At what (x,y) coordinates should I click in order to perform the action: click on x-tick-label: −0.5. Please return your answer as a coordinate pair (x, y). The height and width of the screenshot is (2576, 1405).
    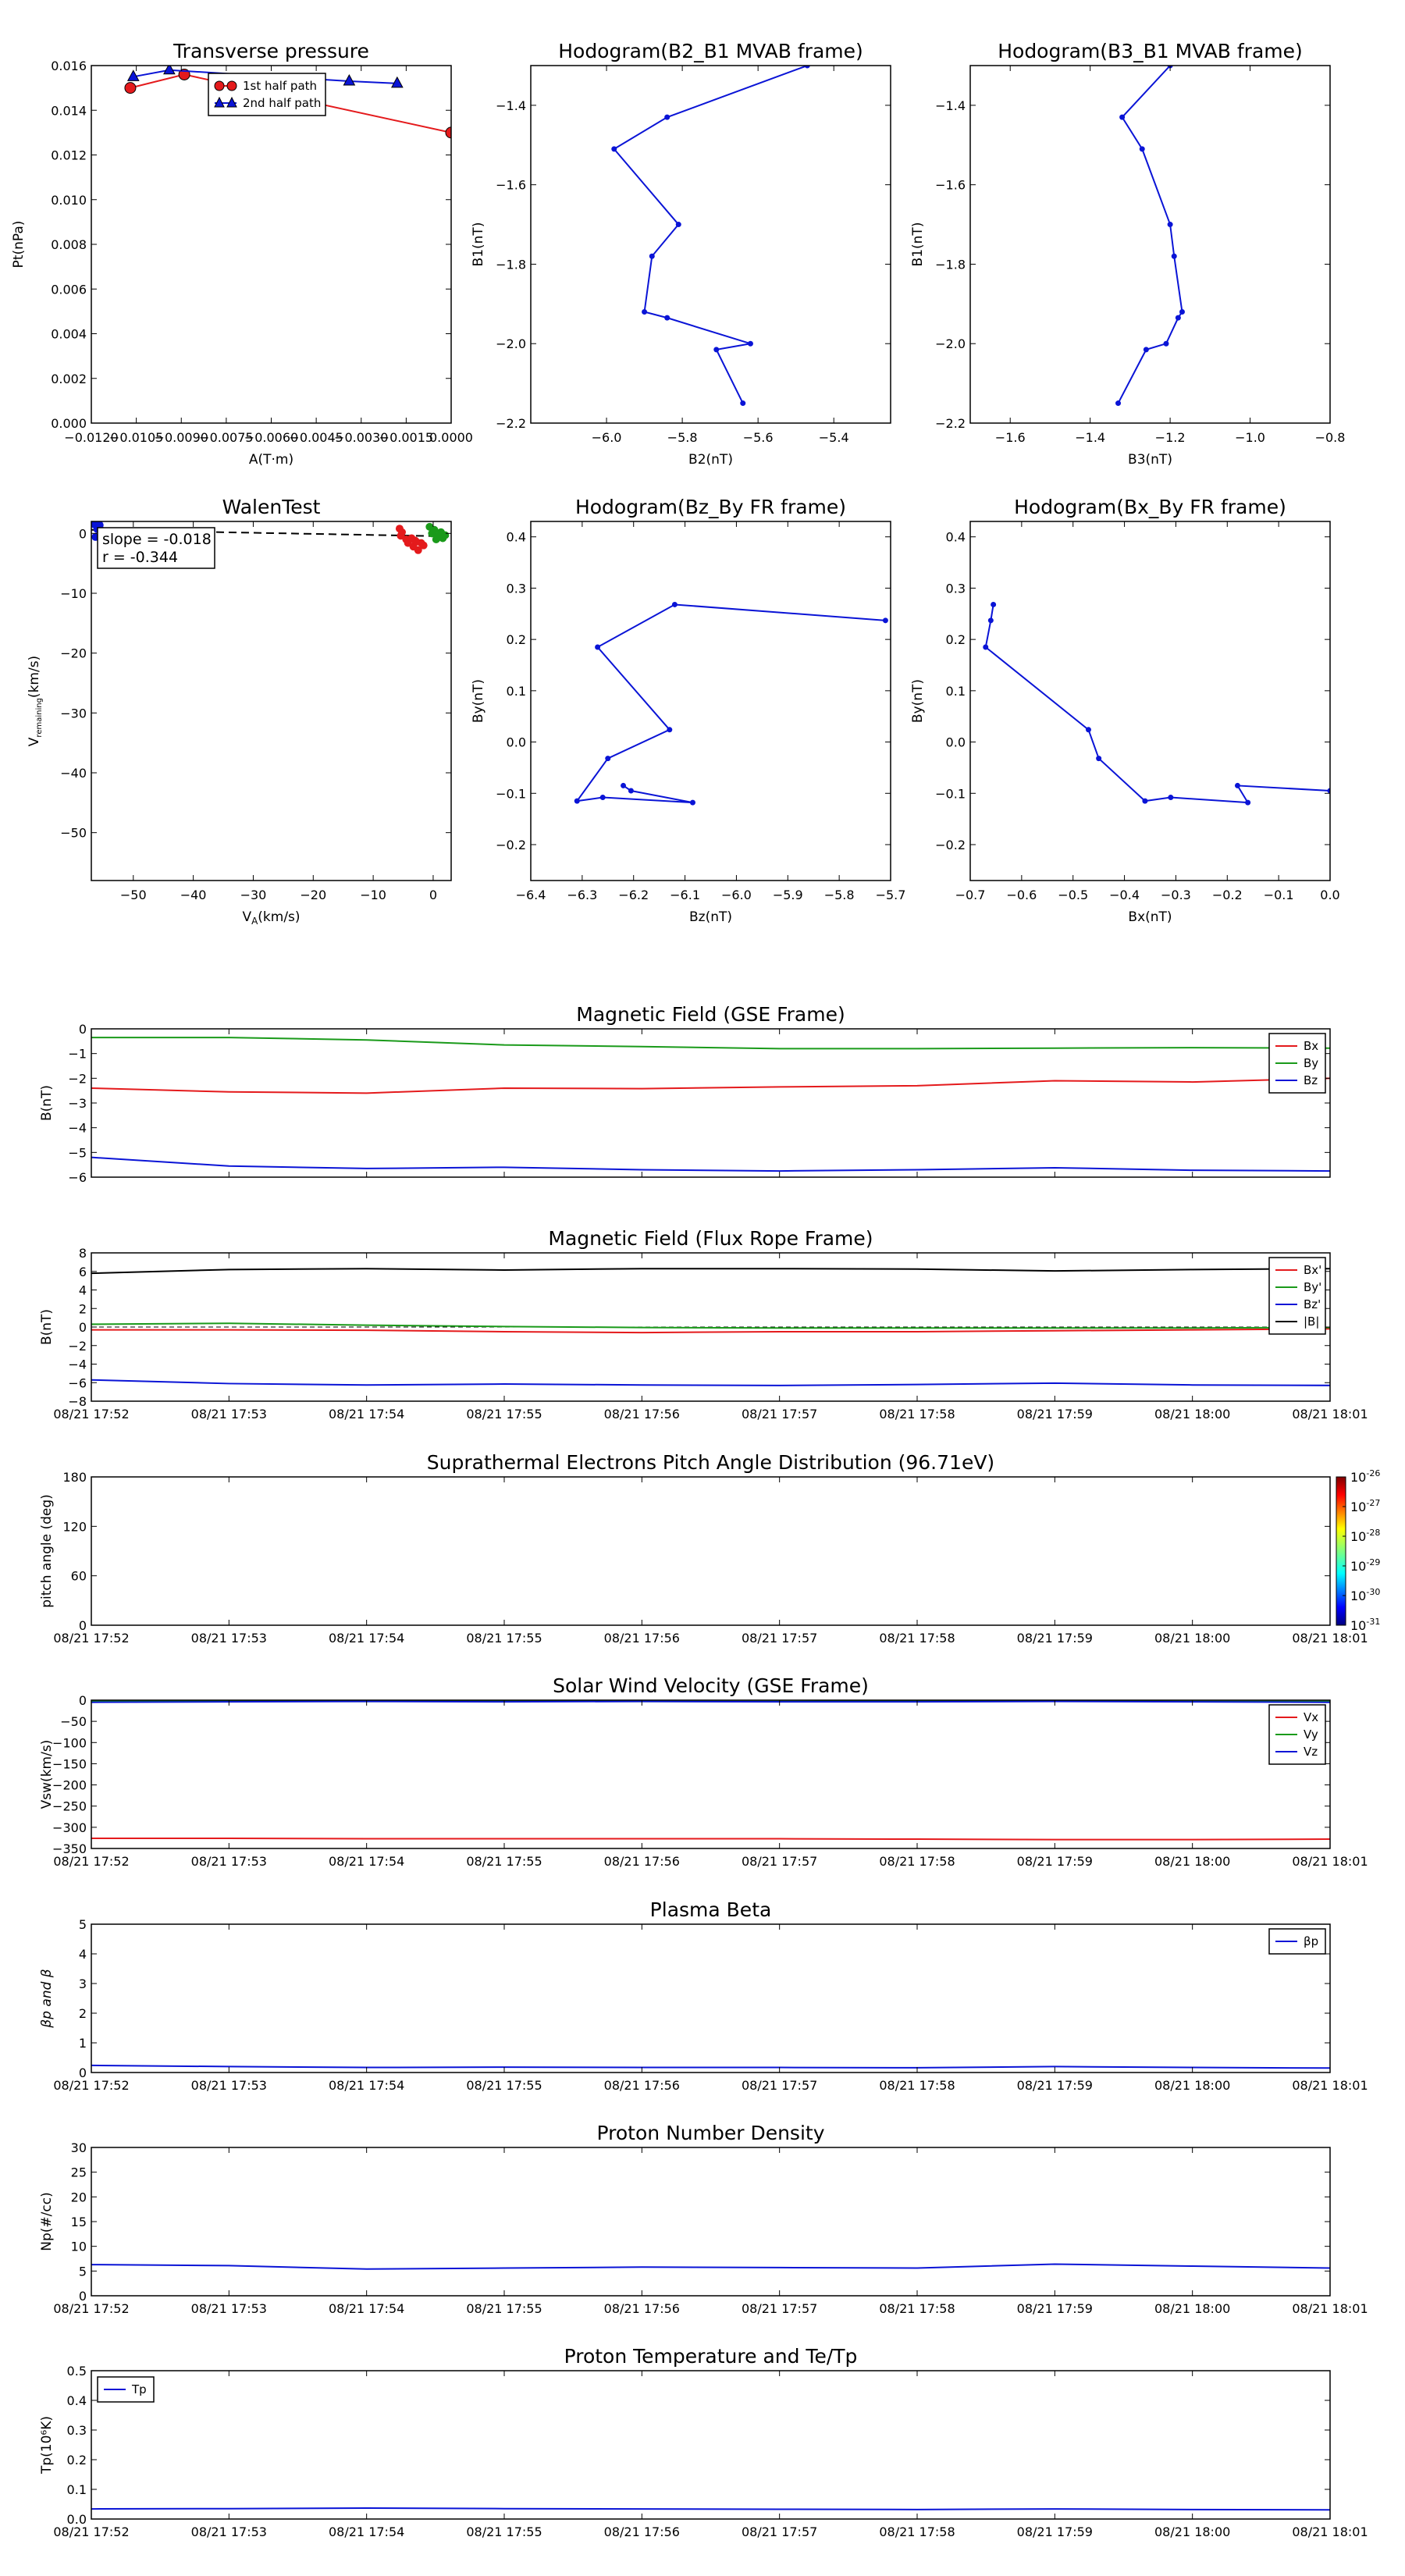
    Looking at the image, I should click on (1073, 895).